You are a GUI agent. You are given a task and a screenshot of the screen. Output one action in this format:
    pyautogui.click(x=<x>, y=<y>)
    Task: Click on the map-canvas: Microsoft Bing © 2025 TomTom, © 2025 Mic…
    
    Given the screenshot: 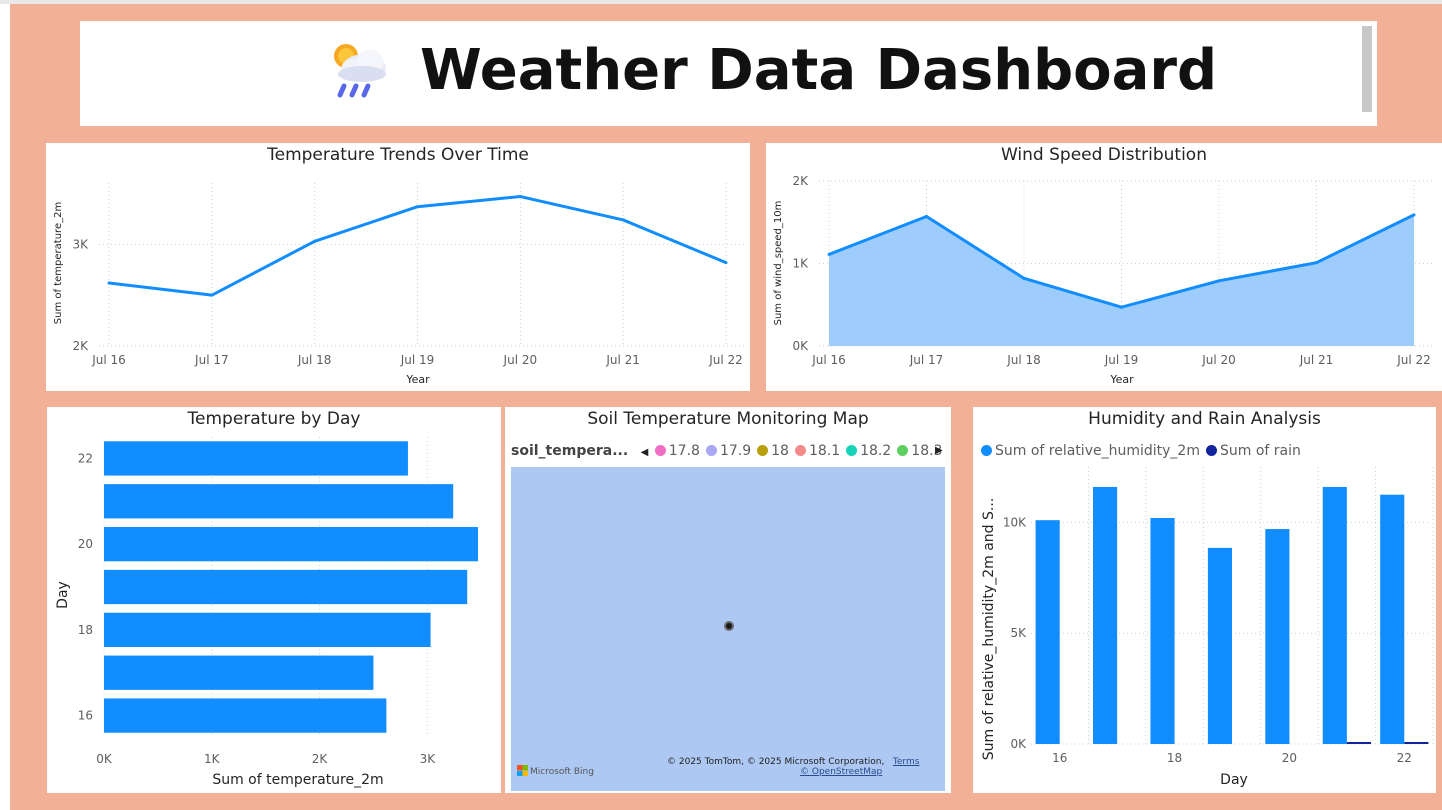 What is the action you would take?
    pyautogui.click(x=728, y=629)
    